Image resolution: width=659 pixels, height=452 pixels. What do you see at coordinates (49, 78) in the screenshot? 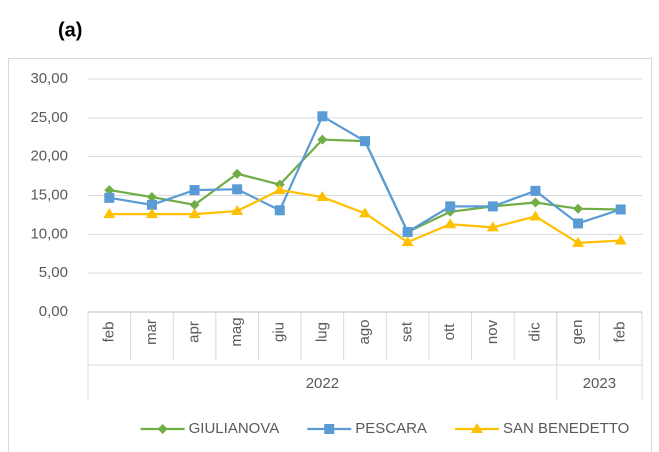
I see `y-tick-label: 30,00` at bounding box center [49, 78].